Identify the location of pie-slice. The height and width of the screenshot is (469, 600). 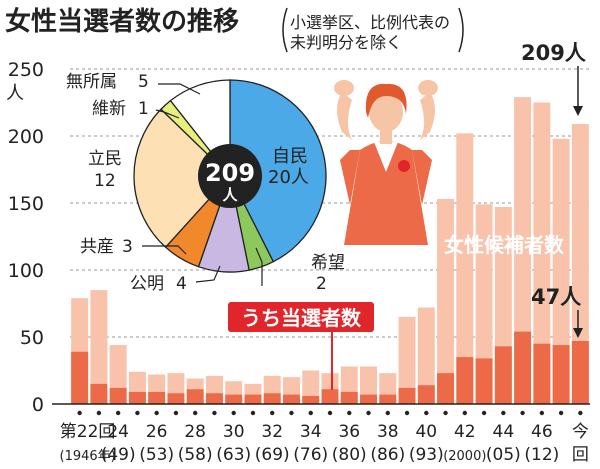
(278, 171).